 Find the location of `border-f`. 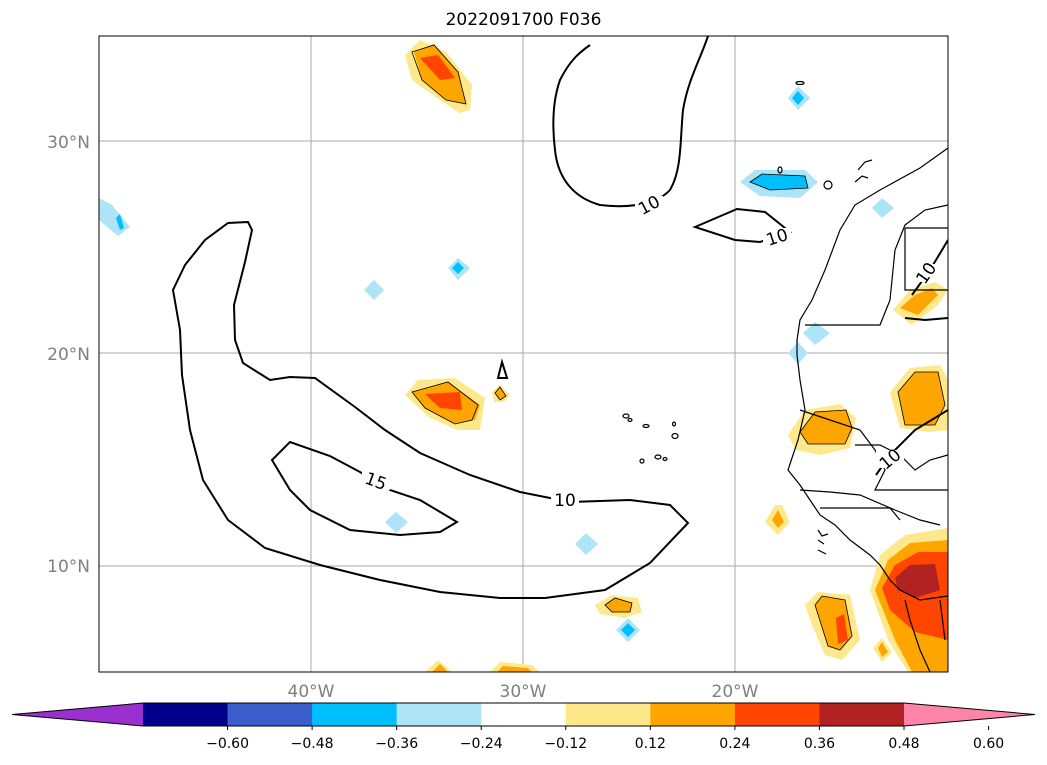

border-f is located at coordinates (925, 635).